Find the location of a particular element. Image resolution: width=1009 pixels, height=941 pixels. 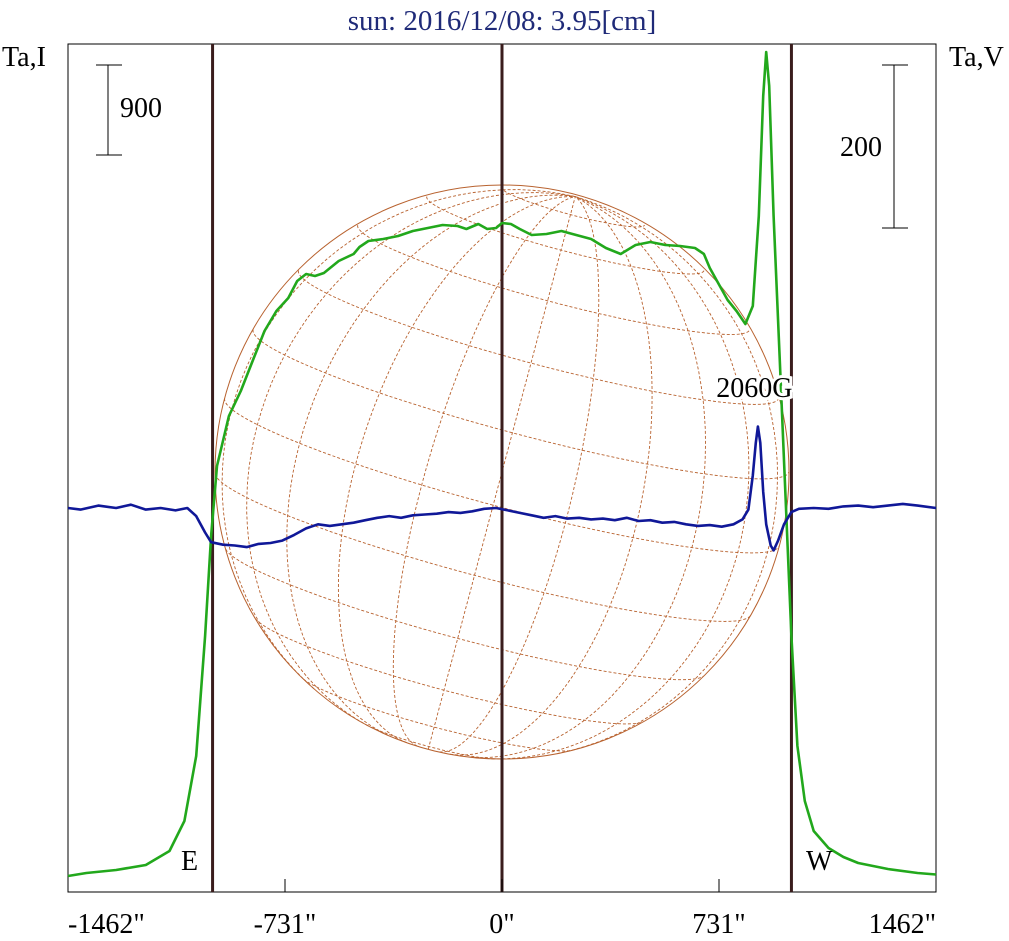

left-axis-label: Ta,I is located at coordinates (24, 57).